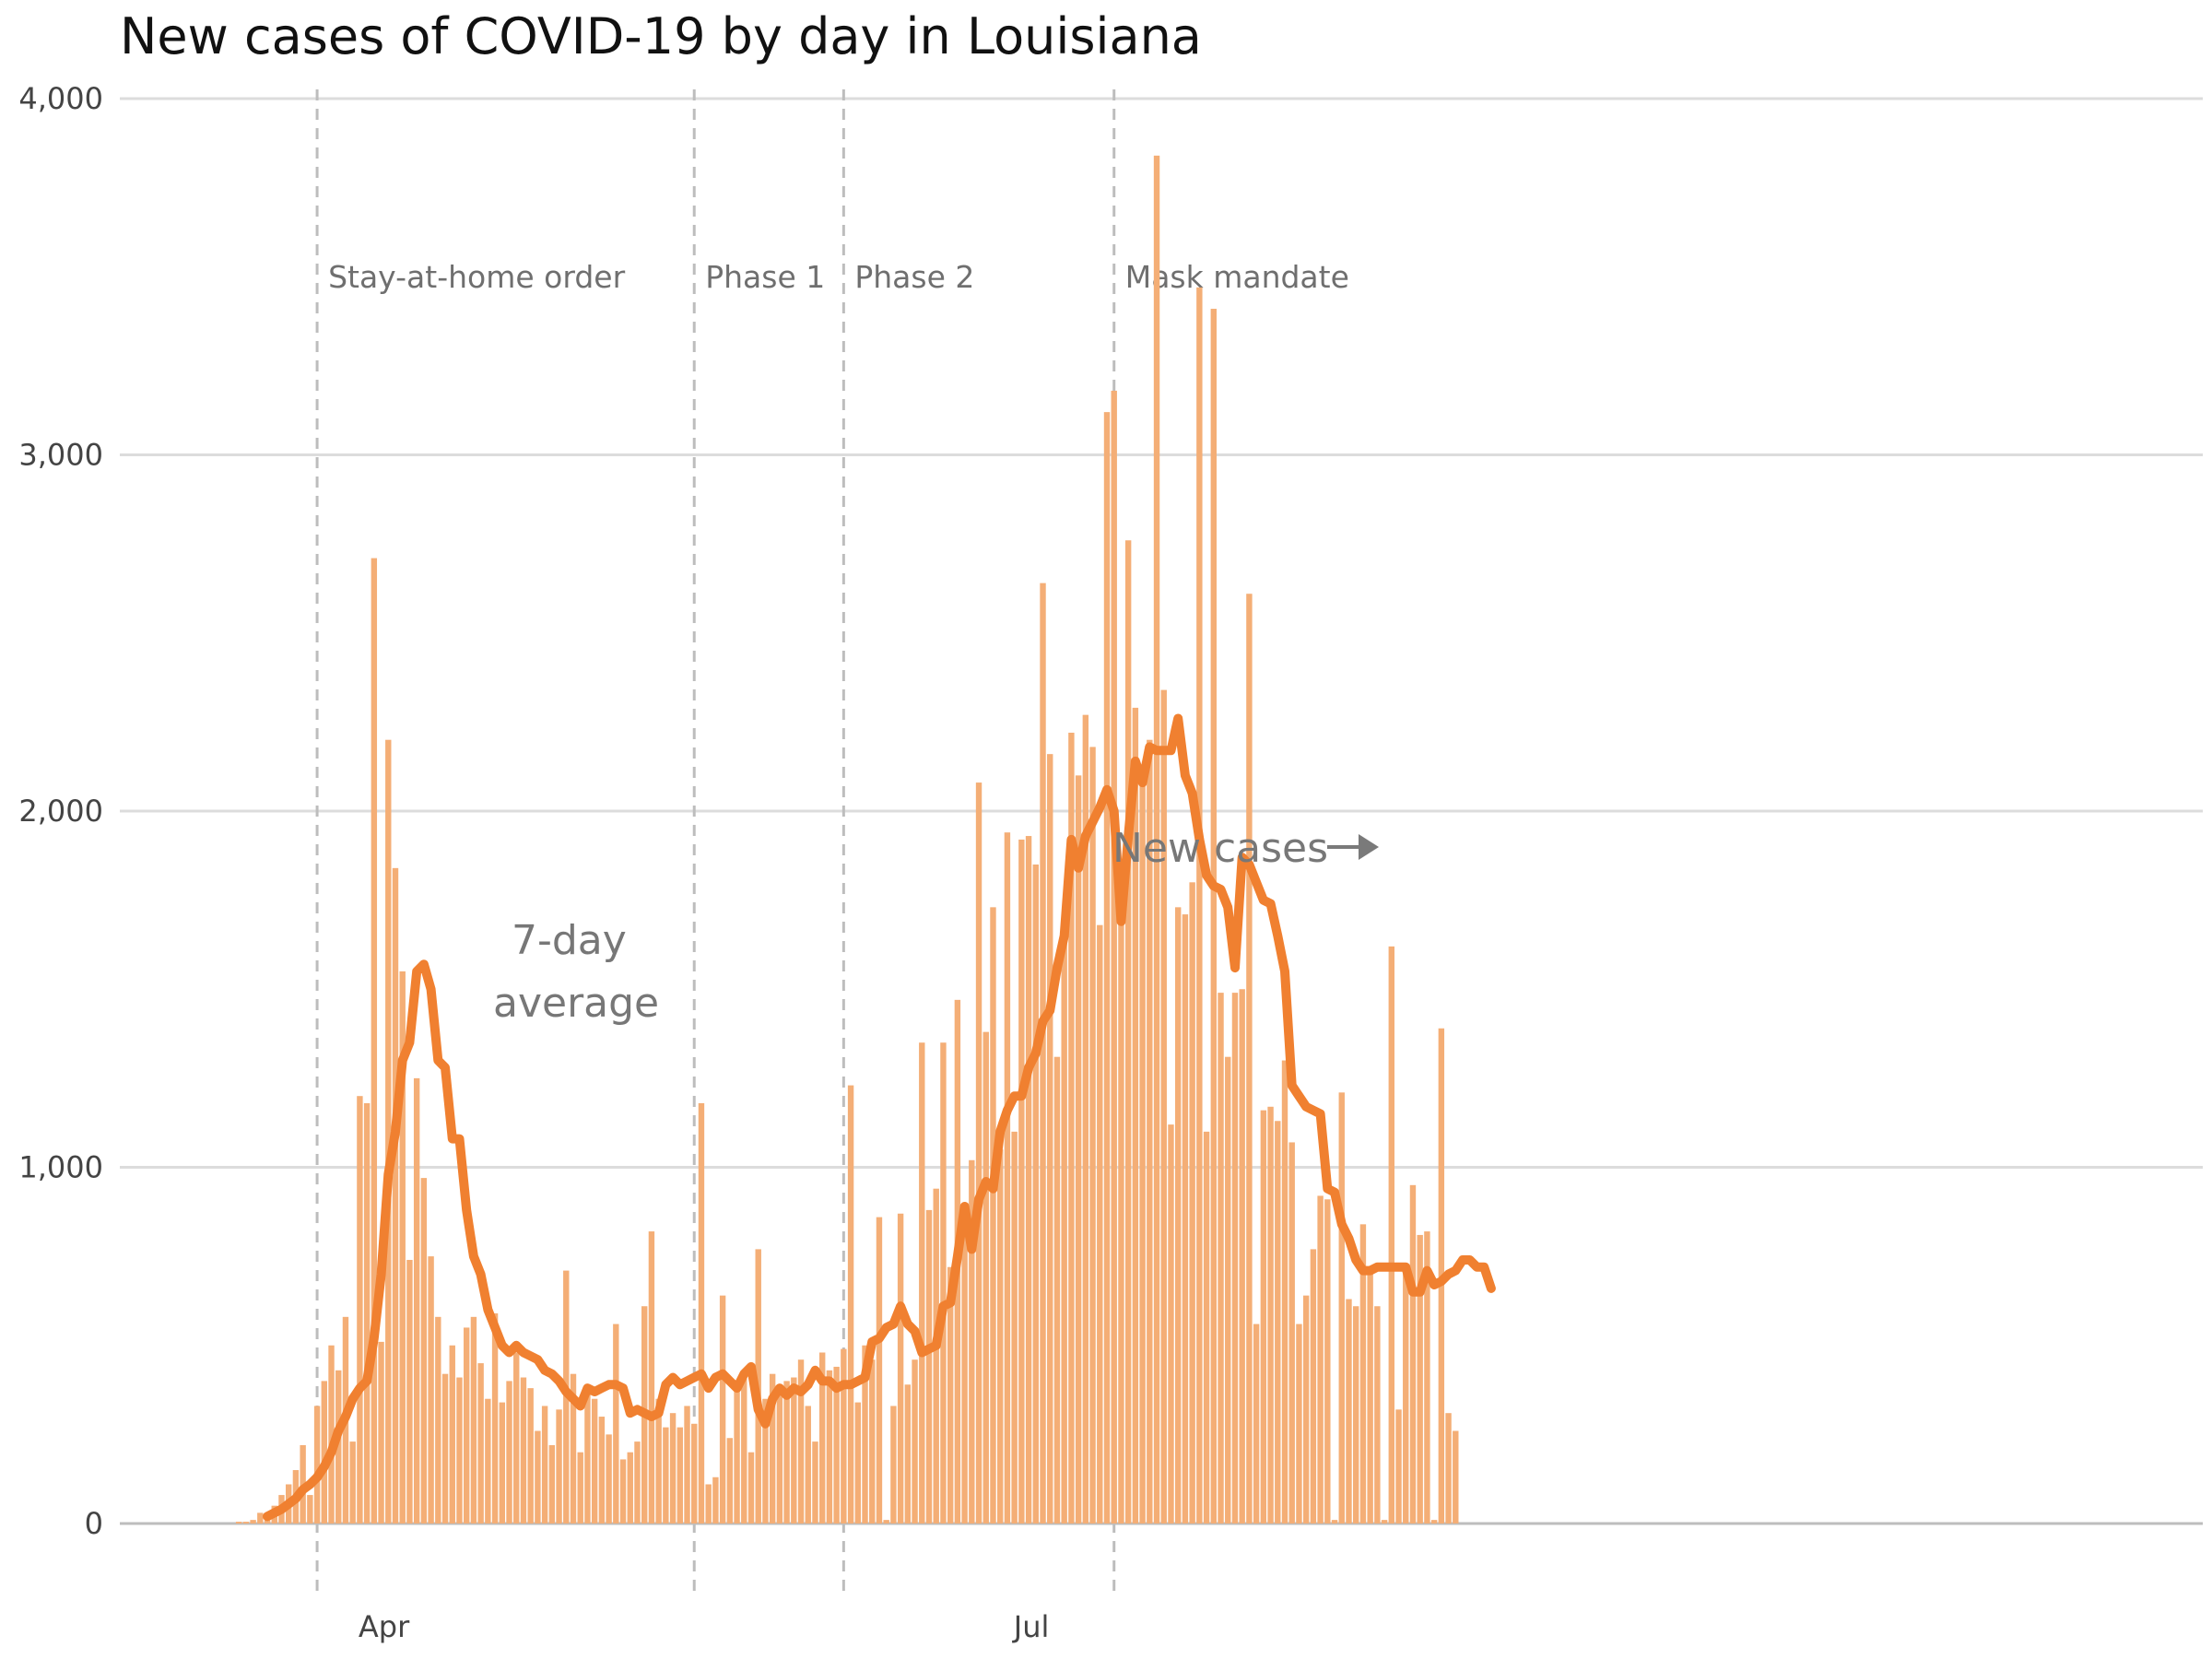 This screenshot has width=2212, height=1659. What do you see at coordinates (94, 1523) in the screenshot?
I see `y-tick-label: 0` at bounding box center [94, 1523].